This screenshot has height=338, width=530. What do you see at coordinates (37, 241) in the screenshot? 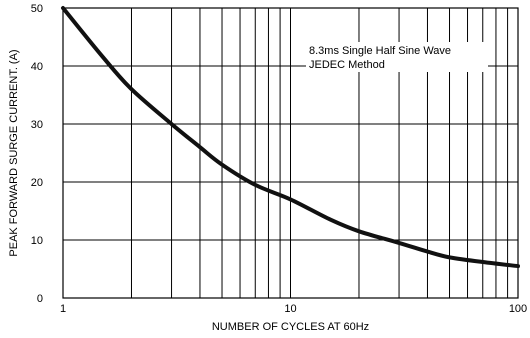
I see `y-tick-label: 10` at bounding box center [37, 241].